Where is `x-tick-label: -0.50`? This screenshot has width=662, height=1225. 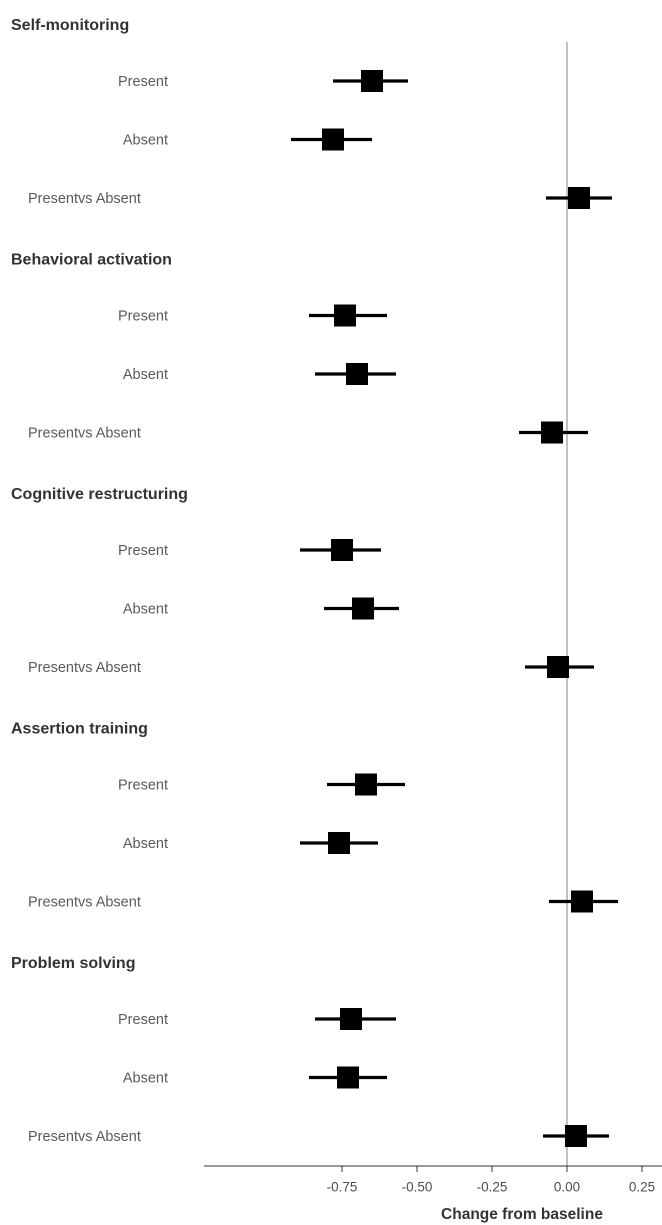
x-tick-label: -0.50 is located at coordinates (417, 1187).